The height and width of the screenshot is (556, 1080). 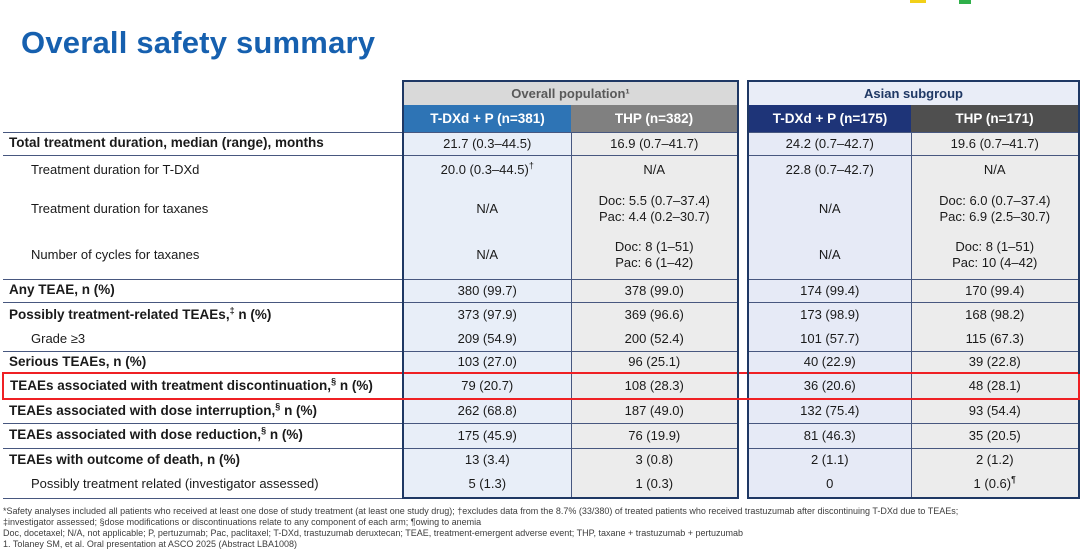 What do you see at coordinates (203, 459) in the screenshot?
I see `row-label: TEAEs with outcome of death, n (%)` at bounding box center [203, 459].